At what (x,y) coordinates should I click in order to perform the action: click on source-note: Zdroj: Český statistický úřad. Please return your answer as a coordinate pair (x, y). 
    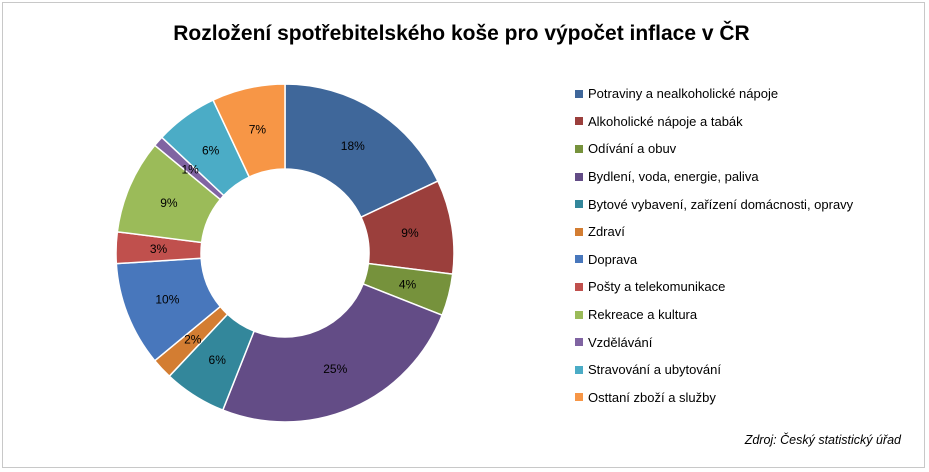
    Looking at the image, I should click on (822, 440).